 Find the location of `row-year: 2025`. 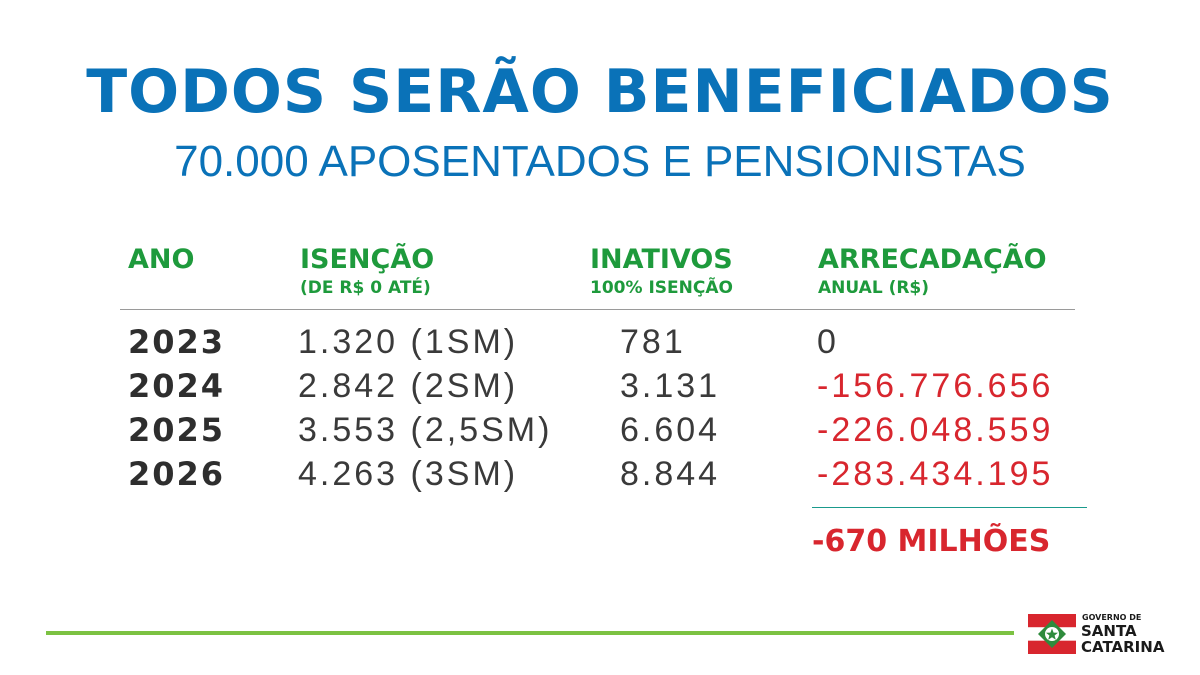

row-year: 2025 is located at coordinates (177, 430).